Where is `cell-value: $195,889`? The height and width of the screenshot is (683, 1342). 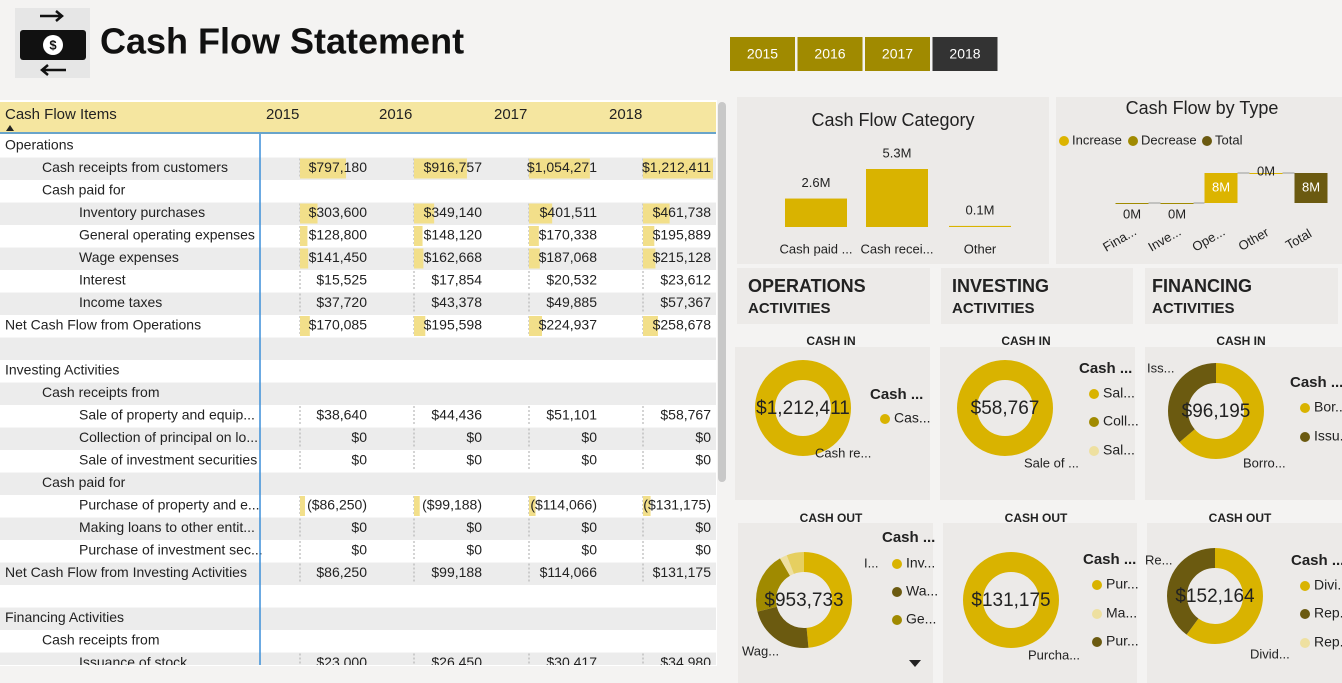 cell-value: $195,889 is located at coordinates (682, 235).